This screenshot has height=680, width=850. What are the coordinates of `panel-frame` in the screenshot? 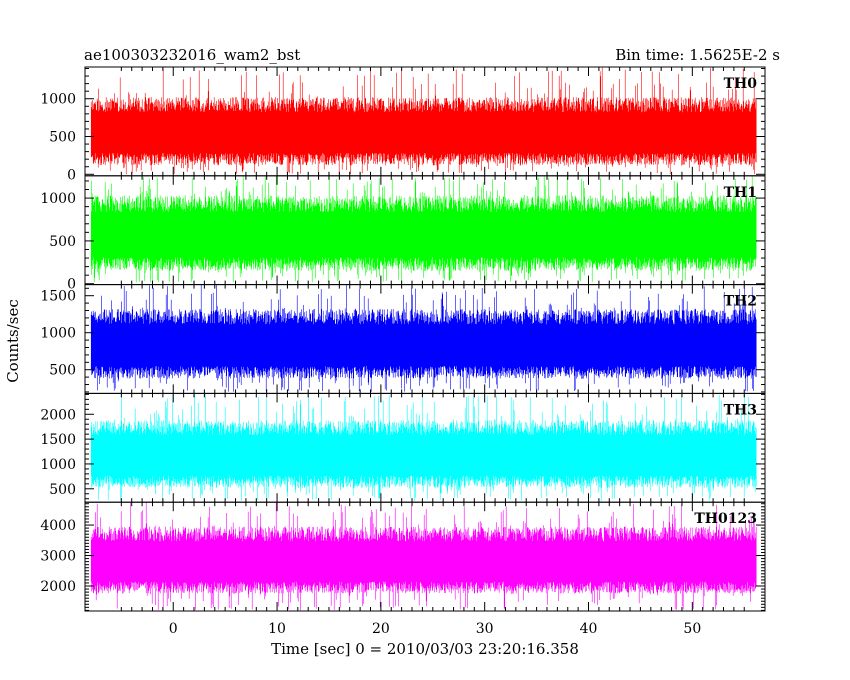 It's located at (425, 556).